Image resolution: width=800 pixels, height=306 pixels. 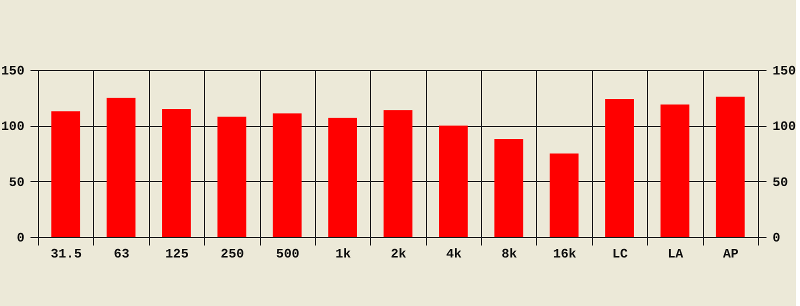 What do you see at coordinates (731, 254) in the screenshot?
I see `x-tick-label: AP` at bounding box center [731, 254].